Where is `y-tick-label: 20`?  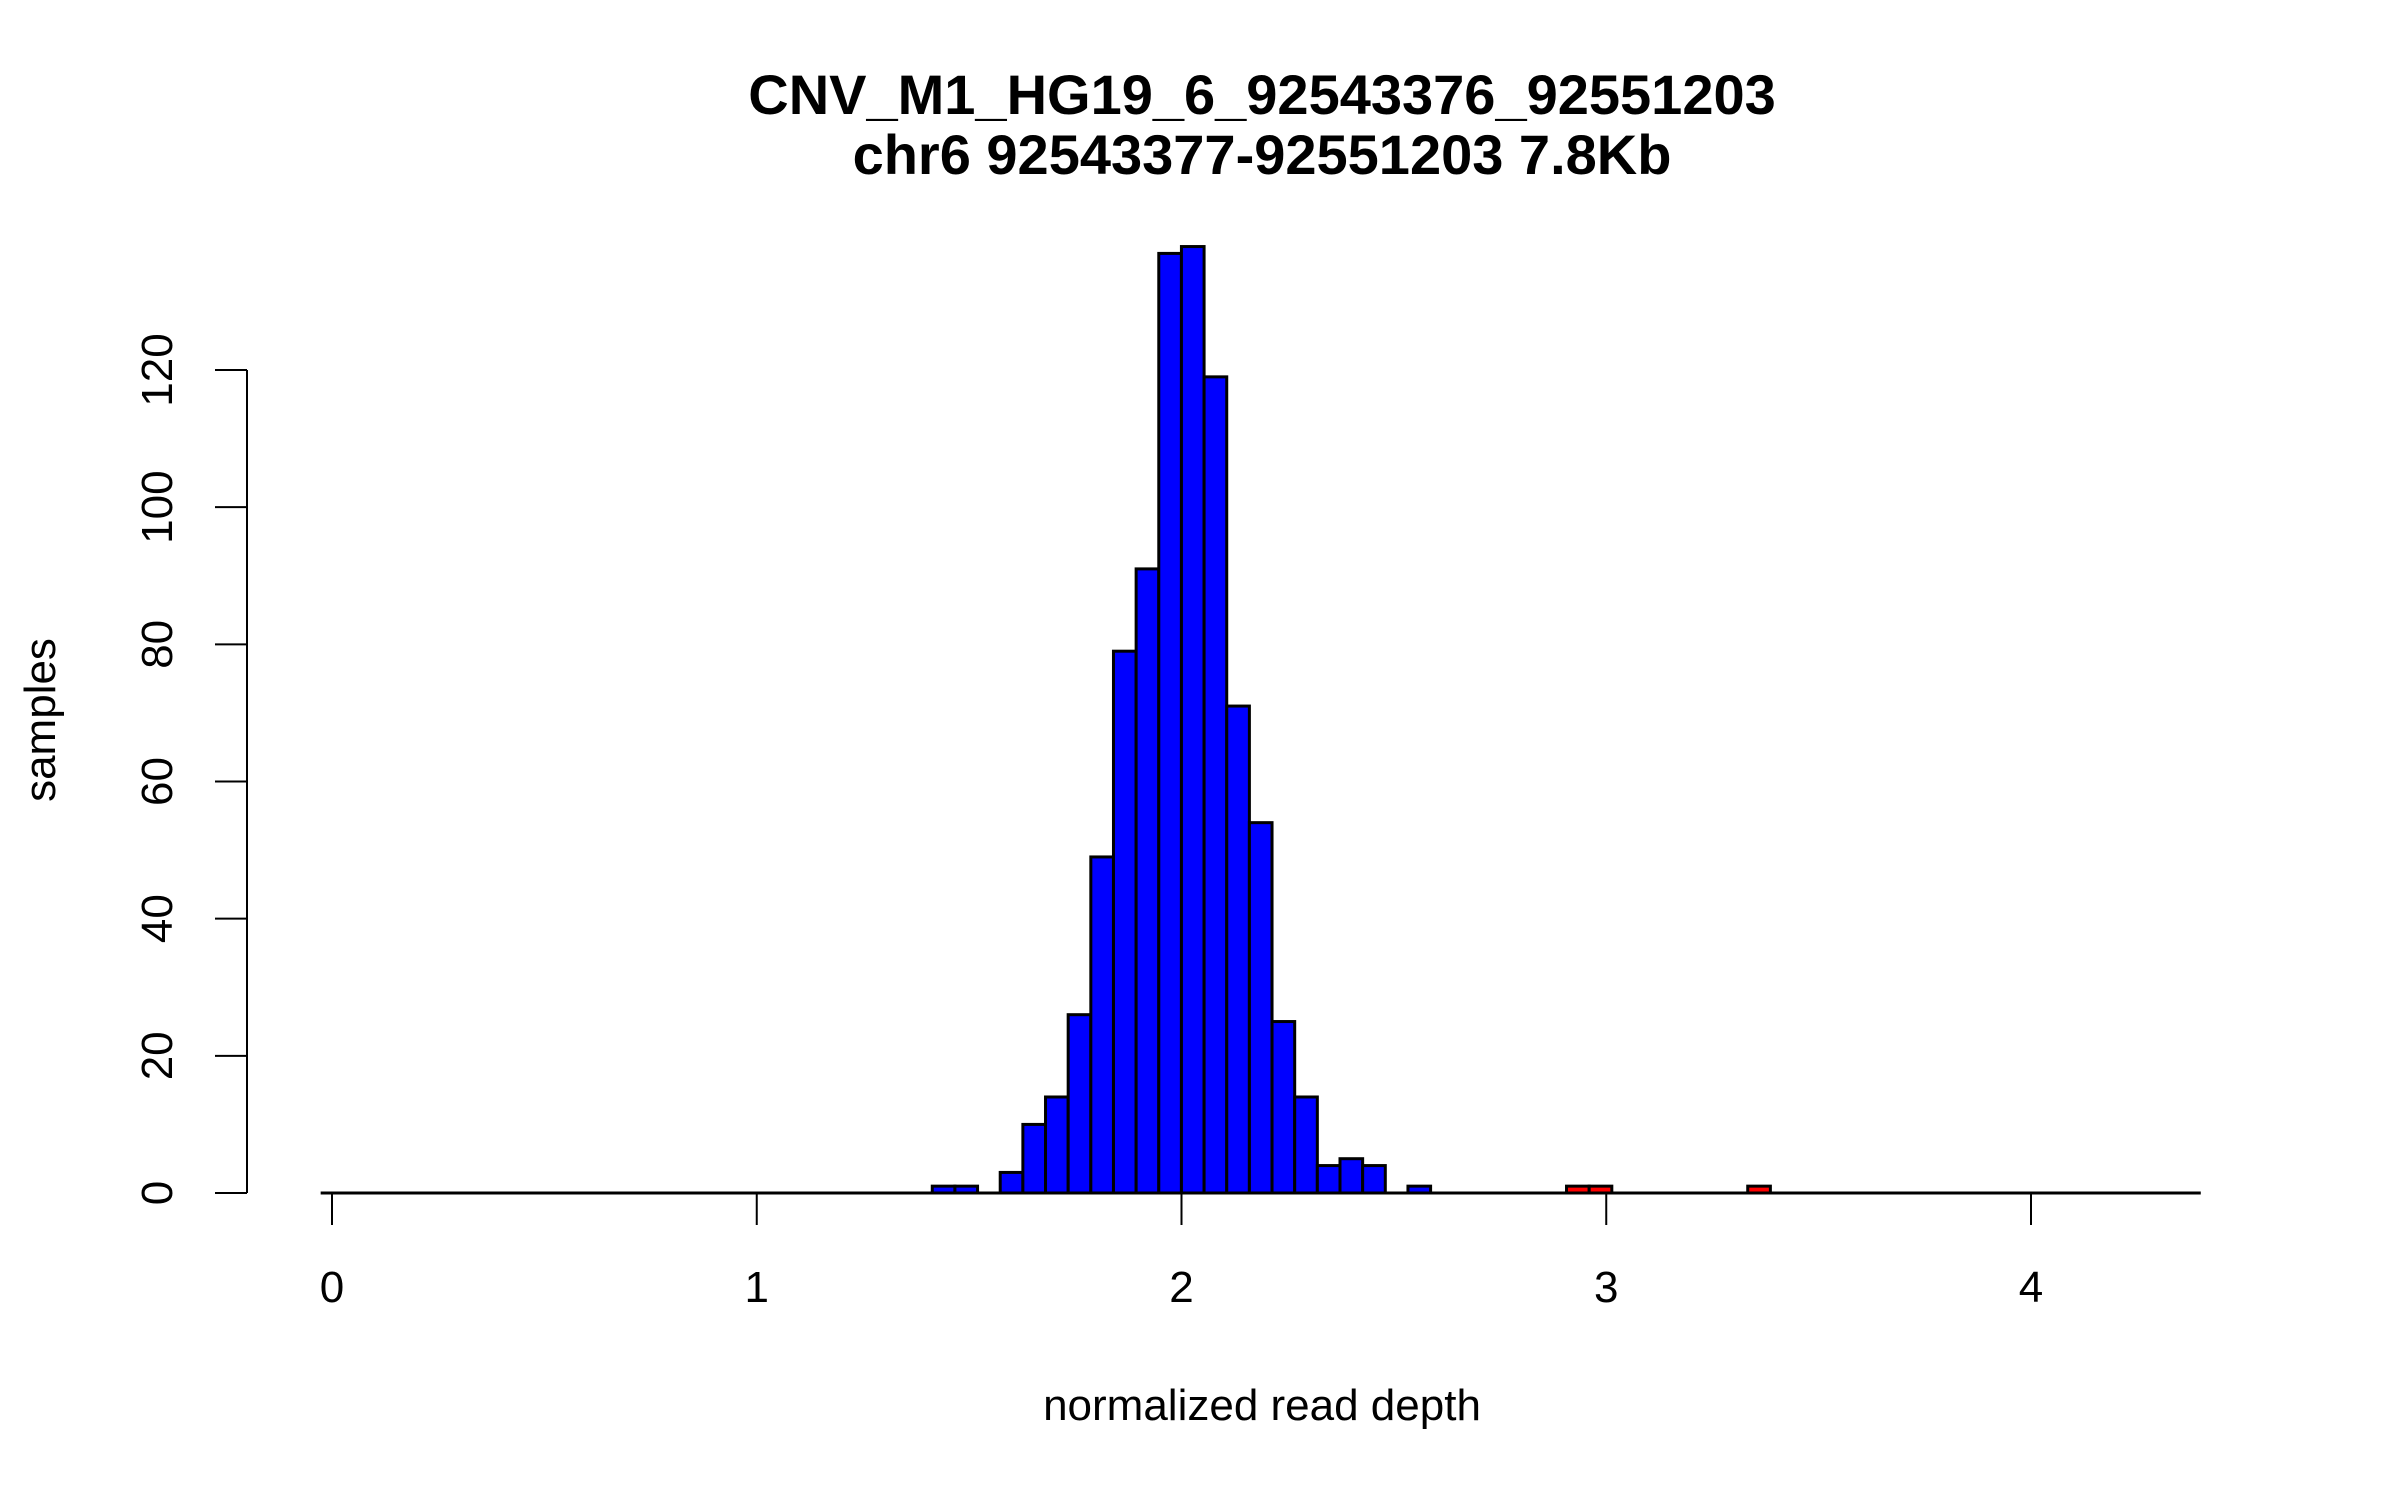 y-tick-label: 20 is located at coordinates (157, 1055).